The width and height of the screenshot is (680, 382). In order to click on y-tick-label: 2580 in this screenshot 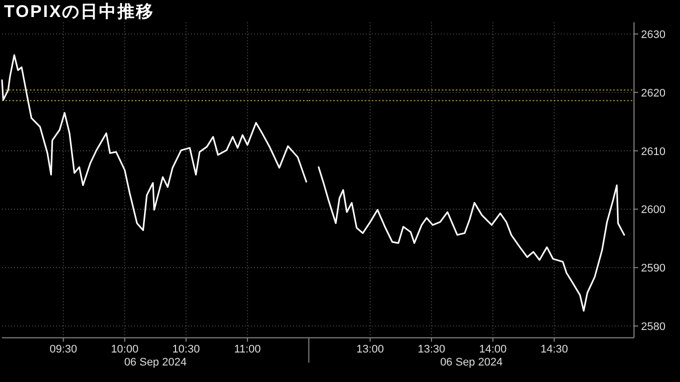, I will do `click(653, 327)`.